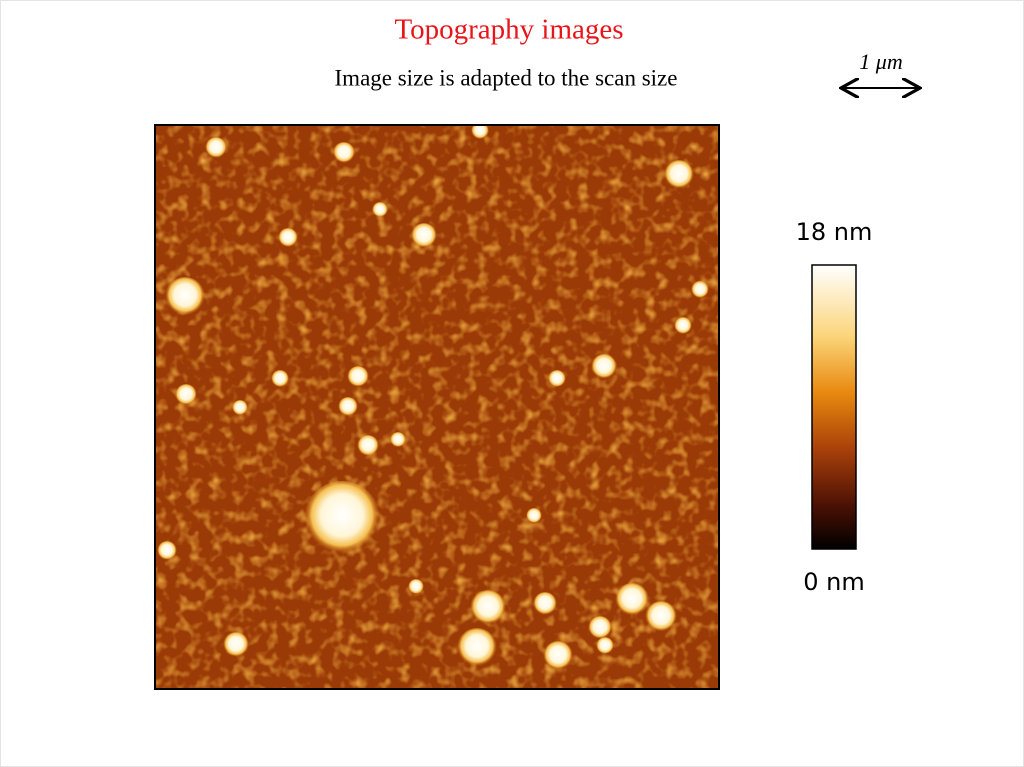 The image size is (1024, 767). I want to click on subtitle: Image size is adapted to the scan size, so click(506, 77).